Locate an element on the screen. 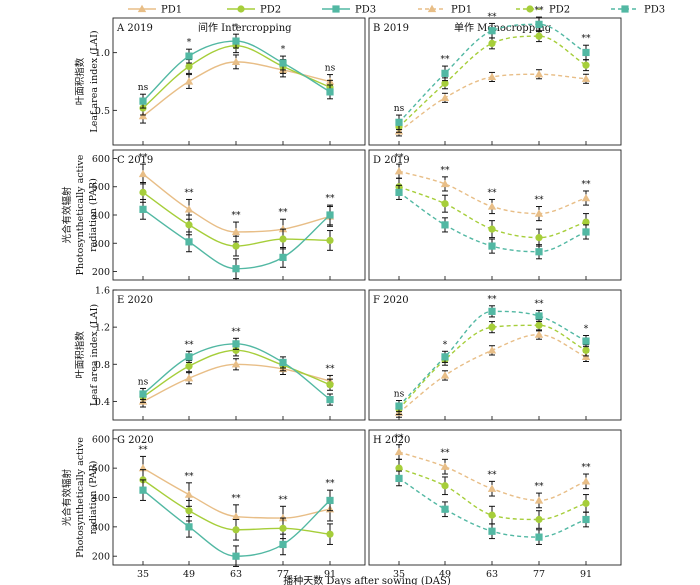 Image resolution: width=700 pixels, height=585 pixels. series-line-pd3 is located at coordinates (492, 73).